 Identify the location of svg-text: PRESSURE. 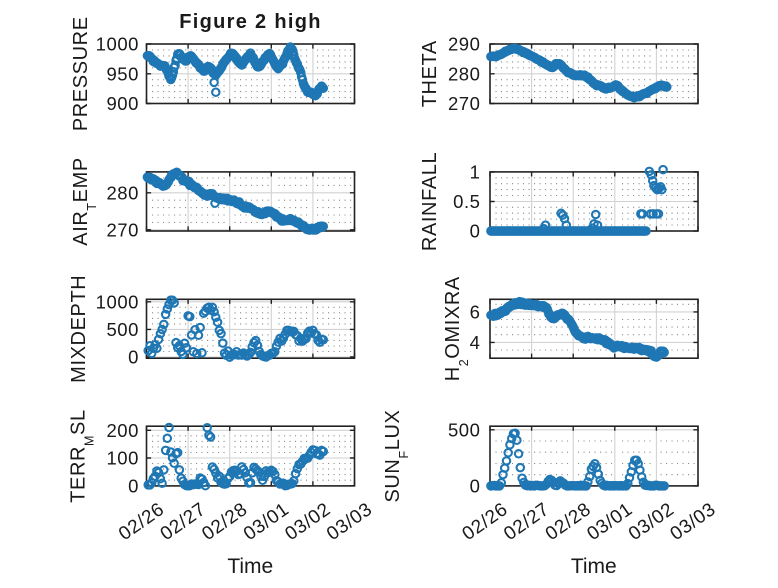
(81, 73).